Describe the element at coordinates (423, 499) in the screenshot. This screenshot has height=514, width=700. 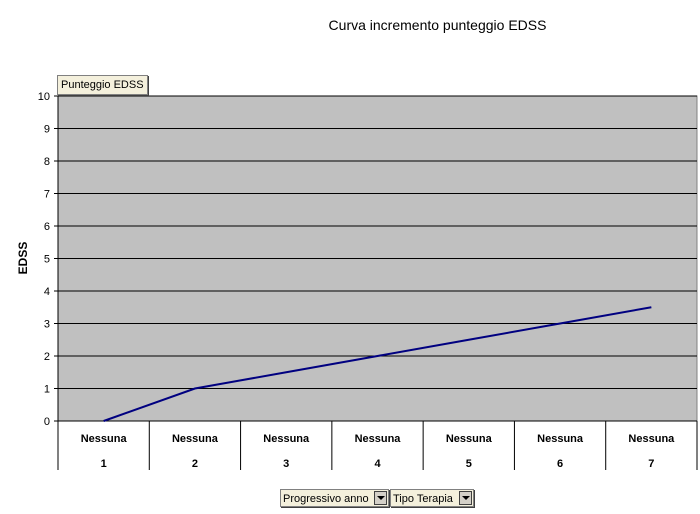
I see `tipo-terapia-label: Tipo Terapia` at that location.